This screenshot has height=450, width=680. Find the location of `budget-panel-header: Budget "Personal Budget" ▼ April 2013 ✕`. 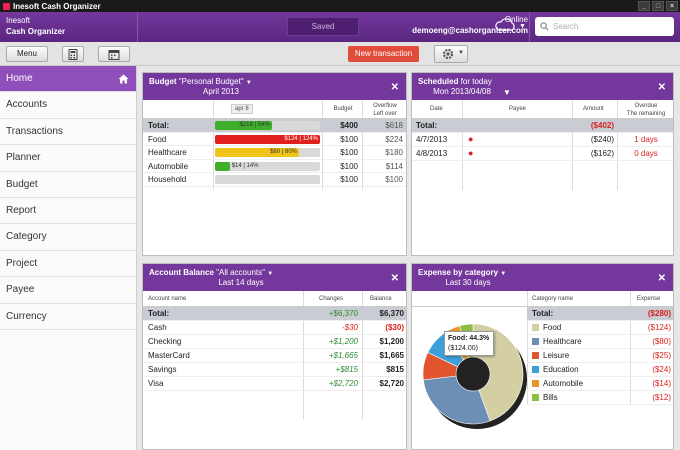

budget-panel-header: Budget "Personal Budget" ▼ April 2013 ✕ is located at coordinates (274, 86).